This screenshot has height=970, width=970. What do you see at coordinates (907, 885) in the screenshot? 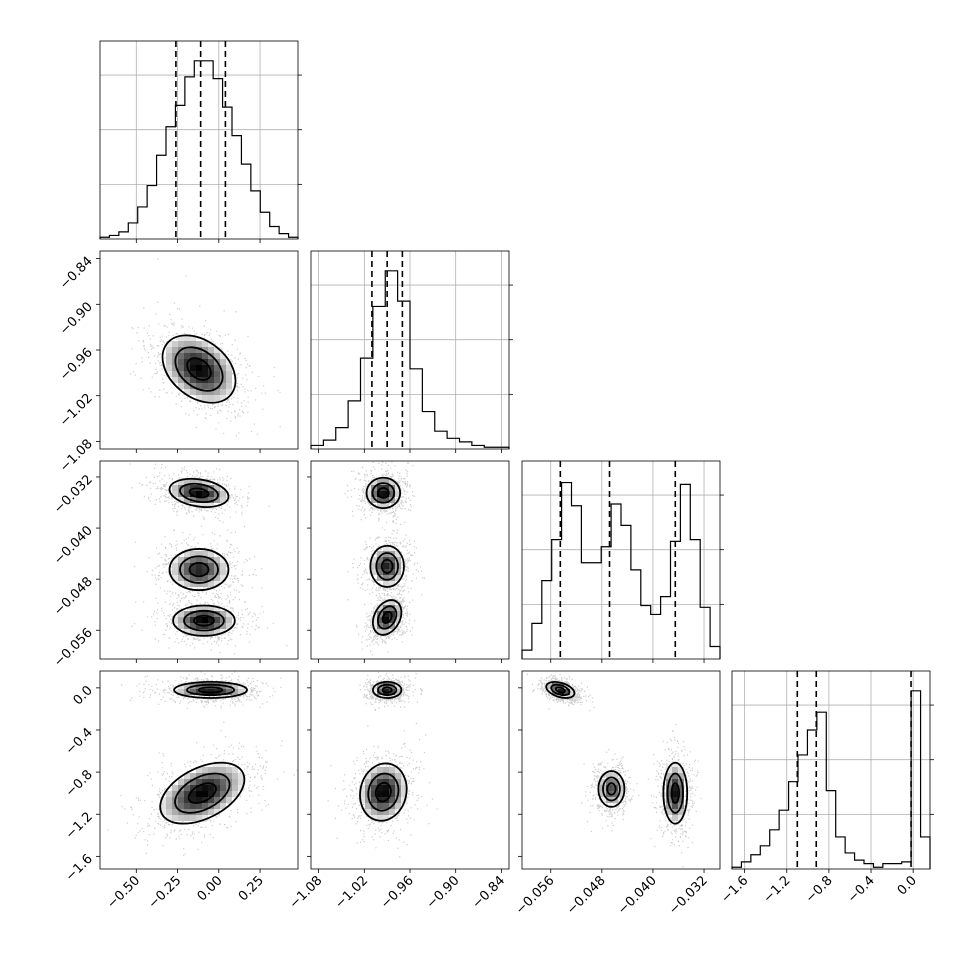
I see `x-tick-label: 0.0` at bounding box center [907, 885].